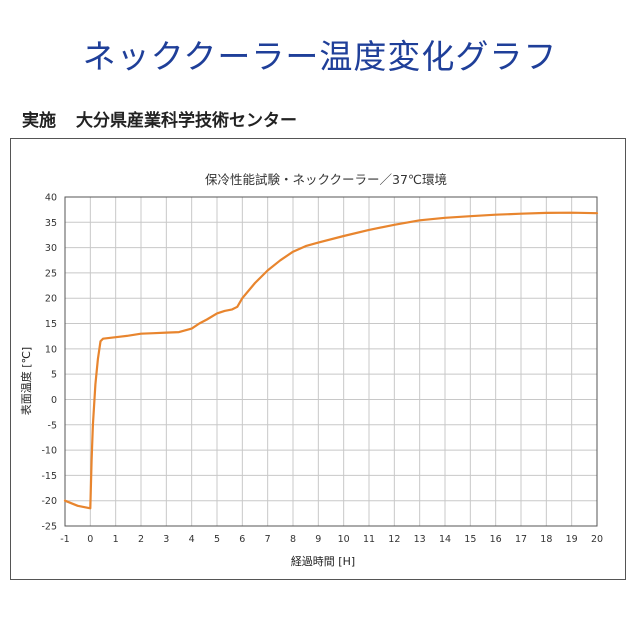 The height and width of the screenshot is (640, 640). Describe the element at coordinates (51, 273) in the screenshot. I see `y-tick-label: 25` at that location.